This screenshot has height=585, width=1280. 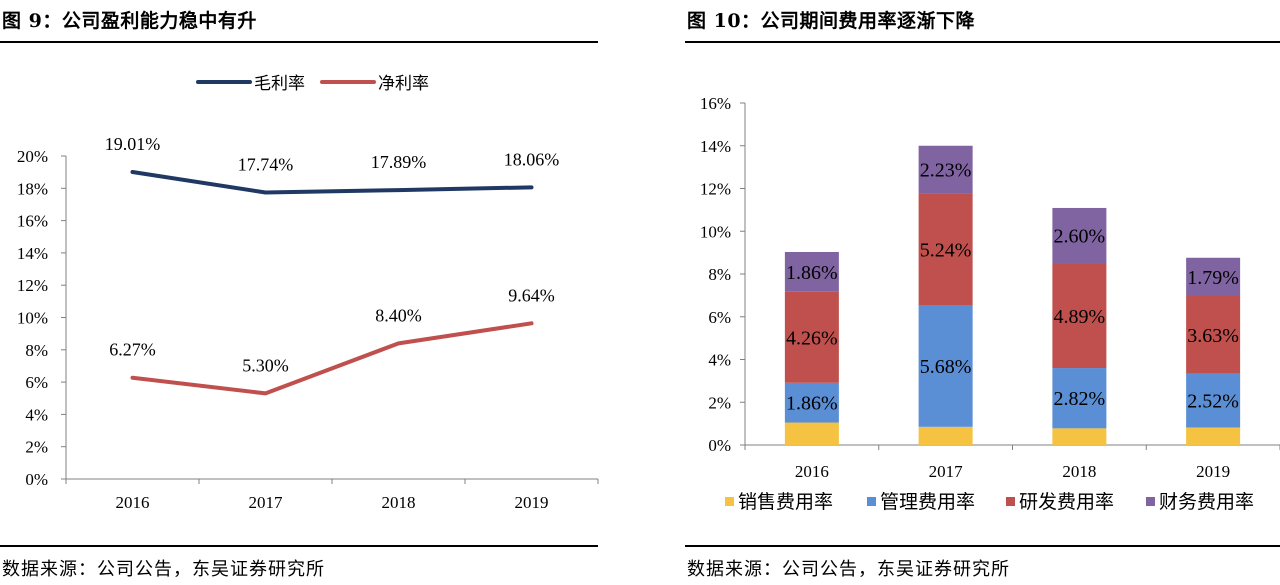 I want to click on data-label: 8.40%, so click(x=398, y=315).